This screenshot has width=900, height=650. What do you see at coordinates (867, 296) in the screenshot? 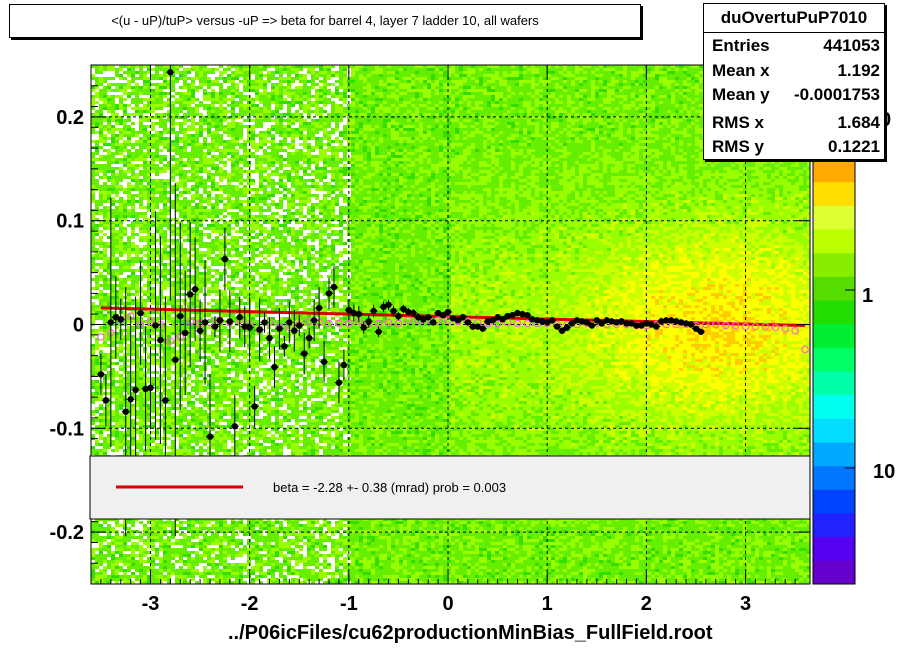
I see `colorbar-tick-1: 1` at bounding box center [867, 296].